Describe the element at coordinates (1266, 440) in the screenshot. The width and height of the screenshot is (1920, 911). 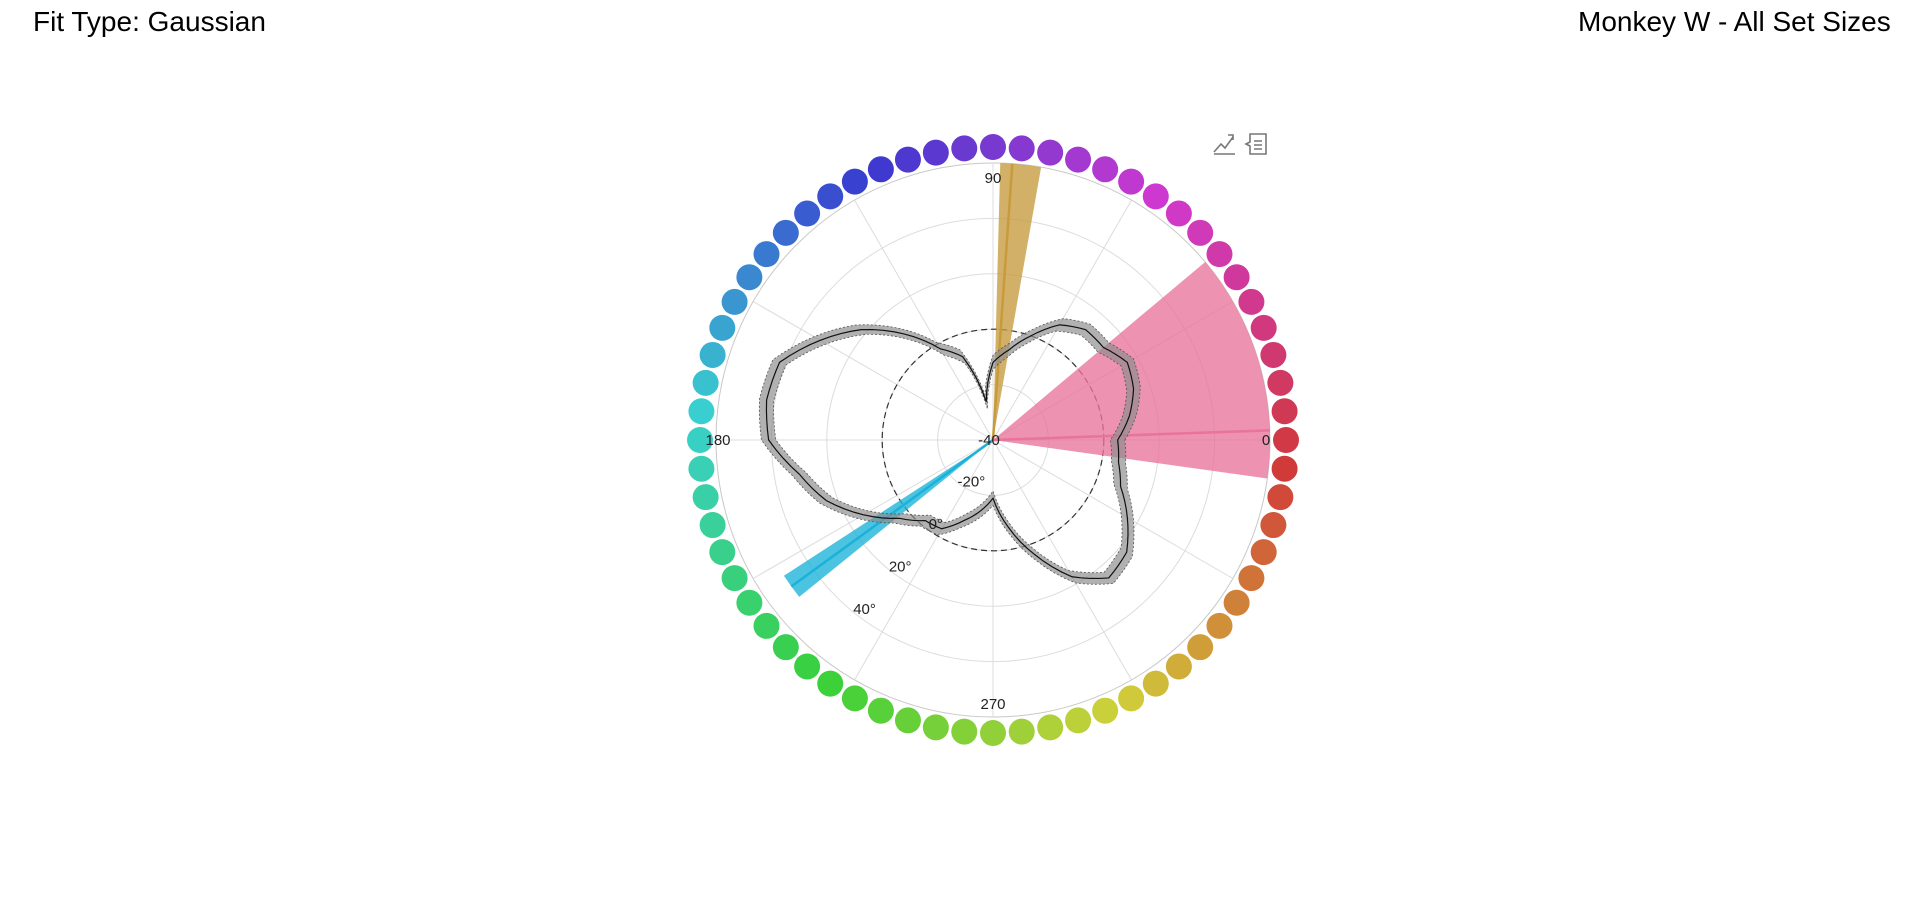
I see `angular-tick-label: 0` at that location.